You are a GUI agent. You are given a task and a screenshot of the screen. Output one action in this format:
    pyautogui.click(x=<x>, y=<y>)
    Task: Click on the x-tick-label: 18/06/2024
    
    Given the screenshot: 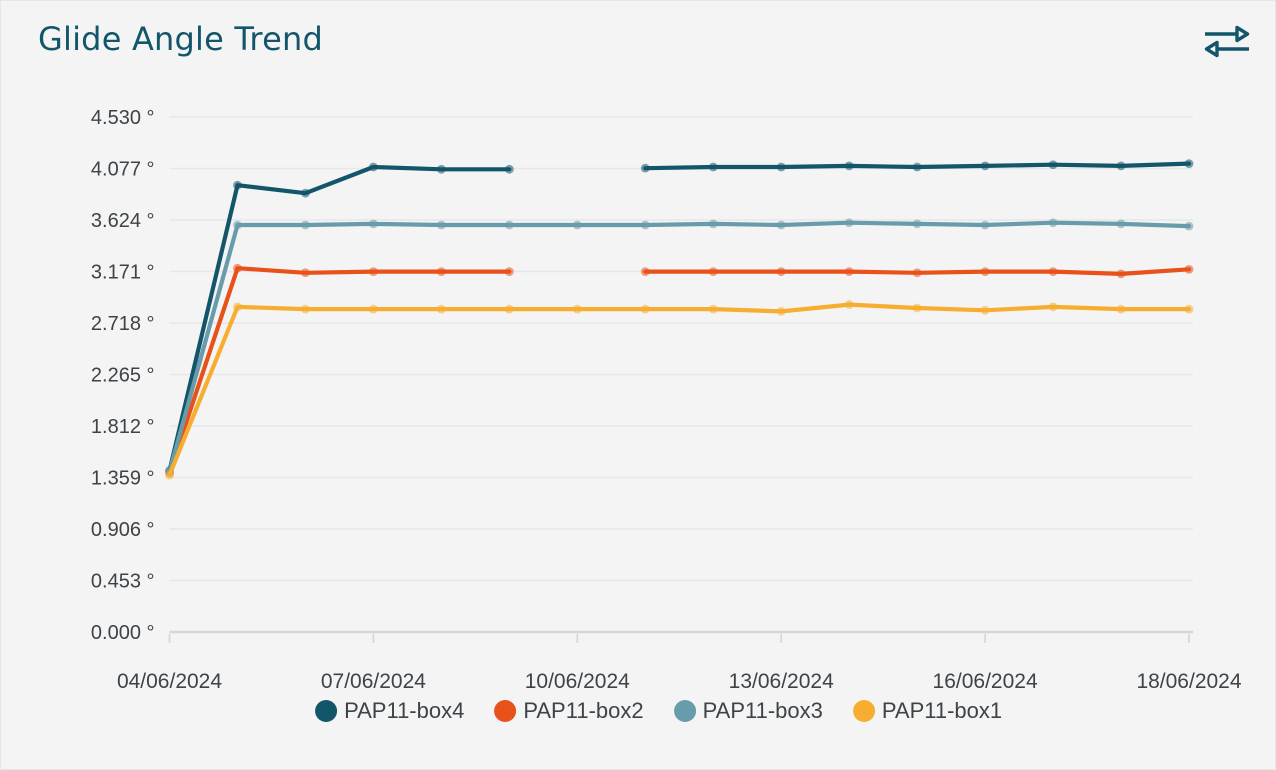 What is the action you would take?
    pyautogui.click(x=1188, y=681)
    